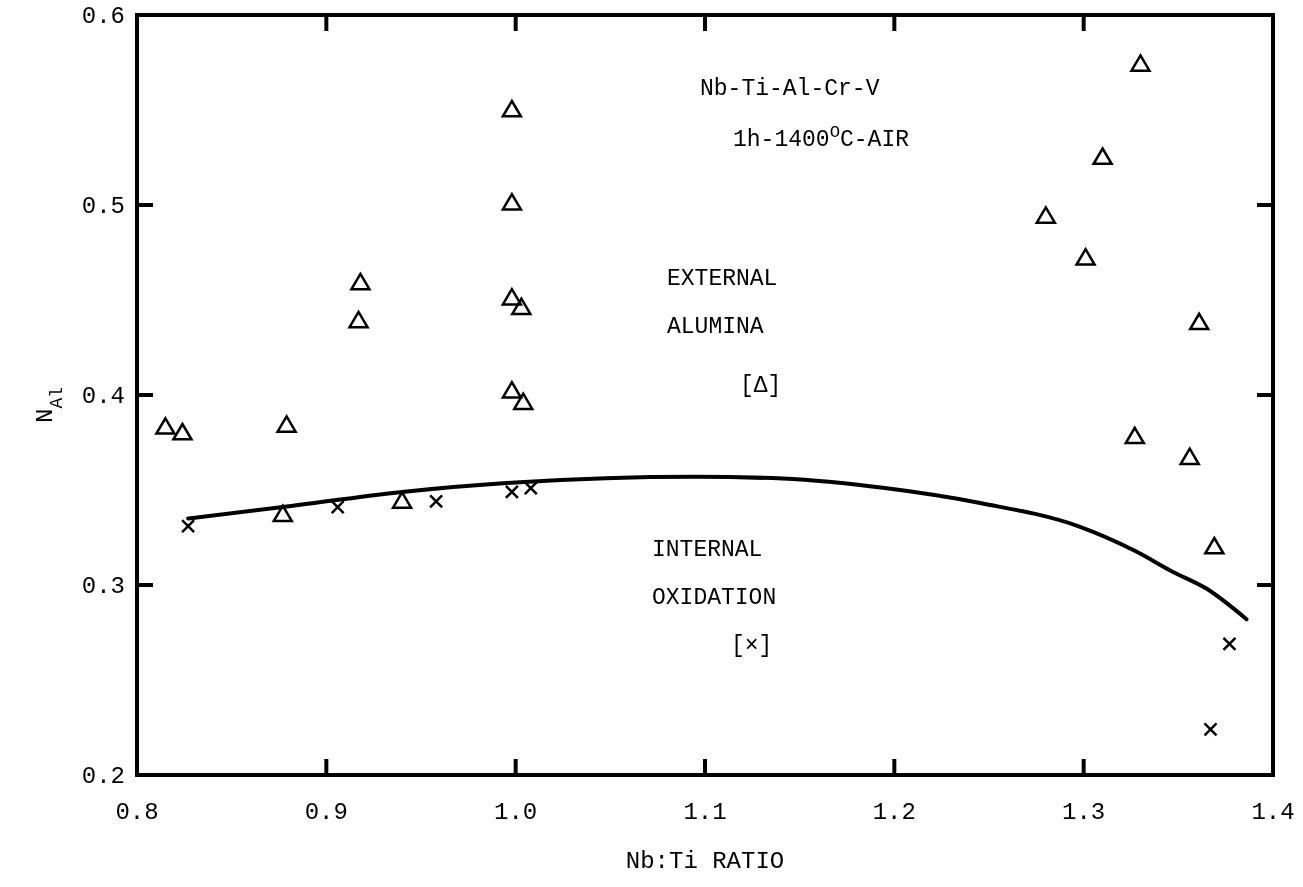  Describe the element at coordinates (326, 812) in the screenshot. I see `x-tick-label: 0.9` at that location.